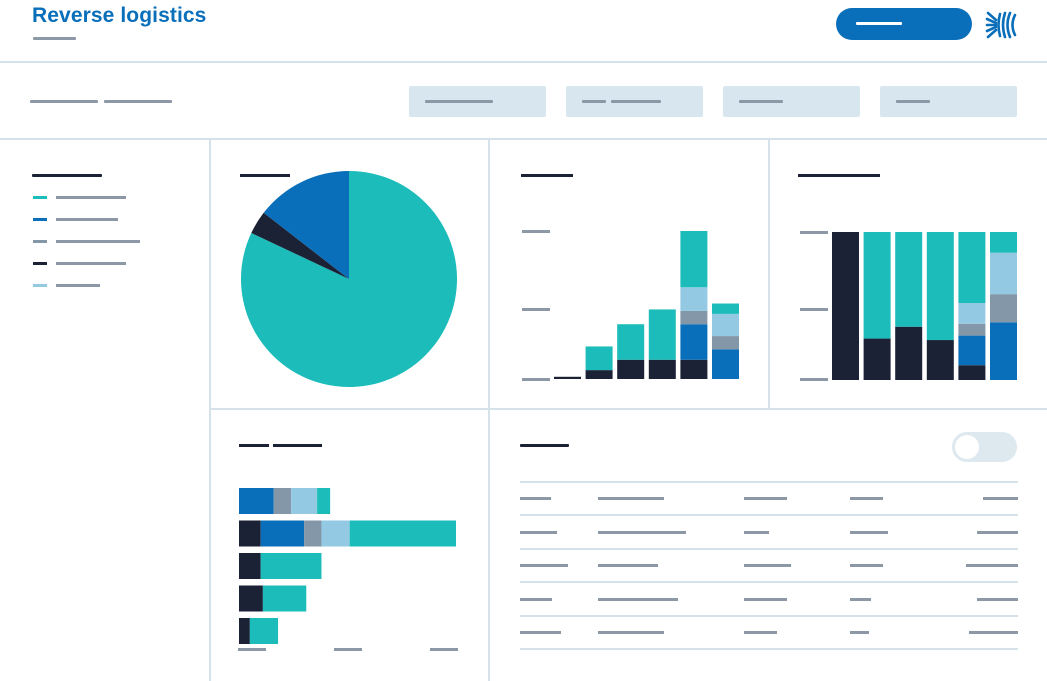 The height and width of the screenshot is (681, 1047). Describe the element at coordinates (265, 175) in the screenshot. I see `pie-title` at that location.